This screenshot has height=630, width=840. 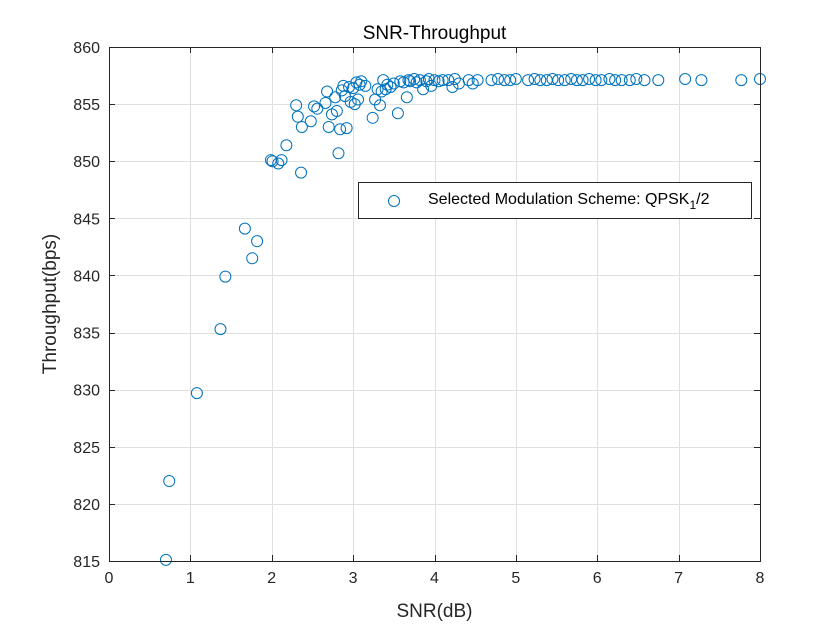 What do you see at coordinates (109, 578) in the screenshot?
I see `x-tick-label: 0` at bounding box center [109, 578].